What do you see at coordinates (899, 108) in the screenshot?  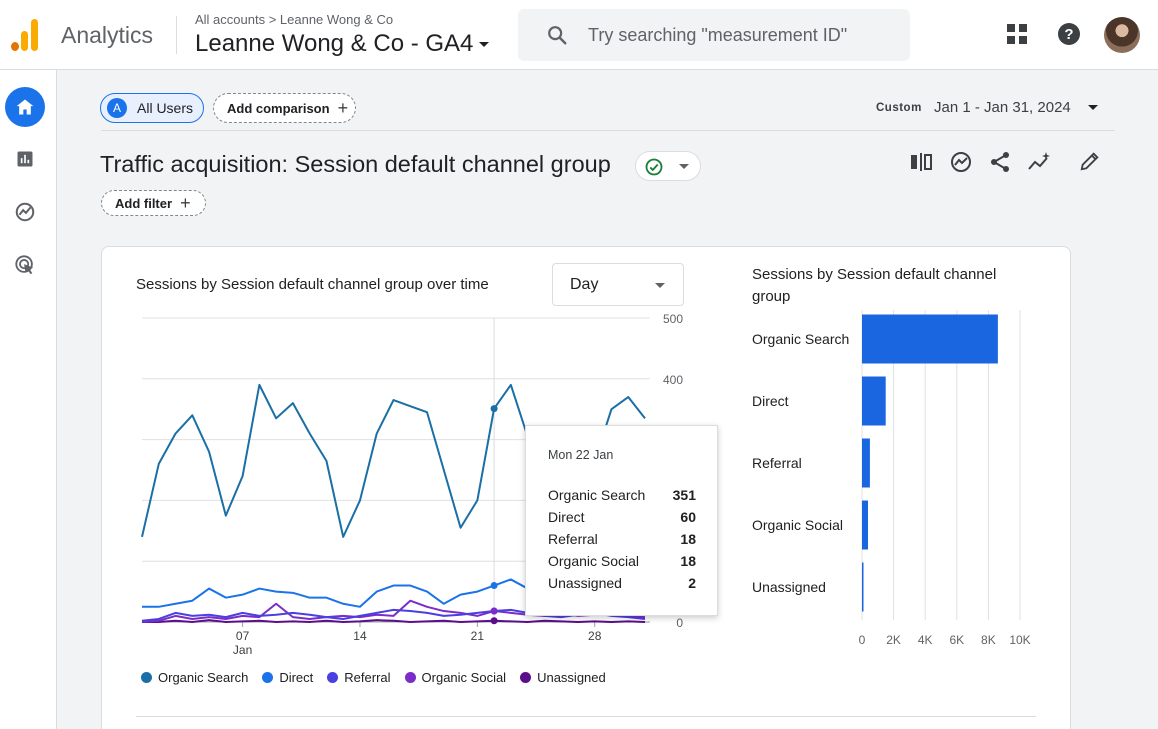 I see `date-custom-tag: Custom` at bounding box center [899, 108].